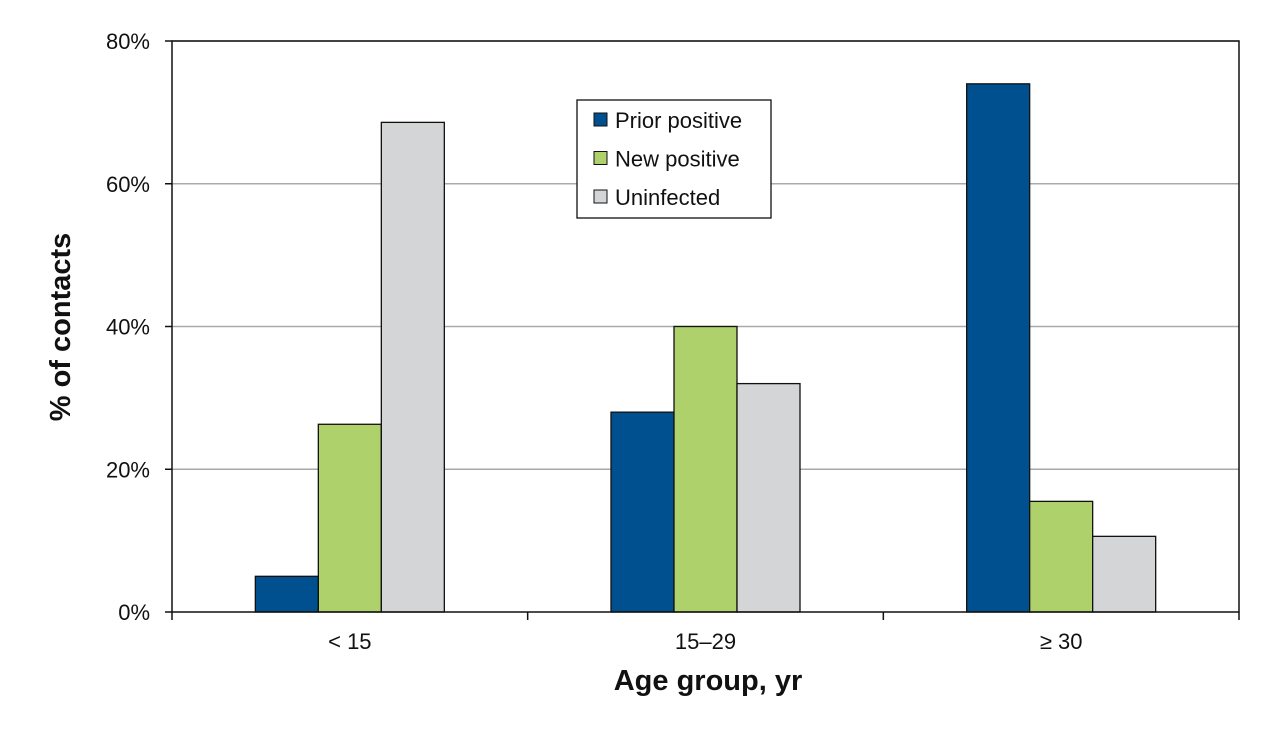  I want to click on x-tick-label: 15–29, so click(705, 641).